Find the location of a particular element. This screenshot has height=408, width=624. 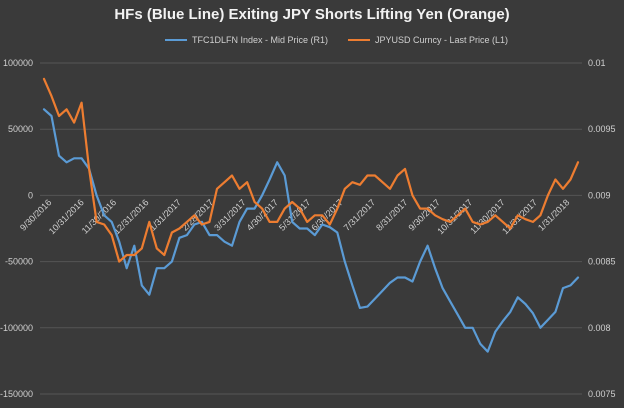

y-right-tick-label: 0.0075 is located at coordinates (602, 394).